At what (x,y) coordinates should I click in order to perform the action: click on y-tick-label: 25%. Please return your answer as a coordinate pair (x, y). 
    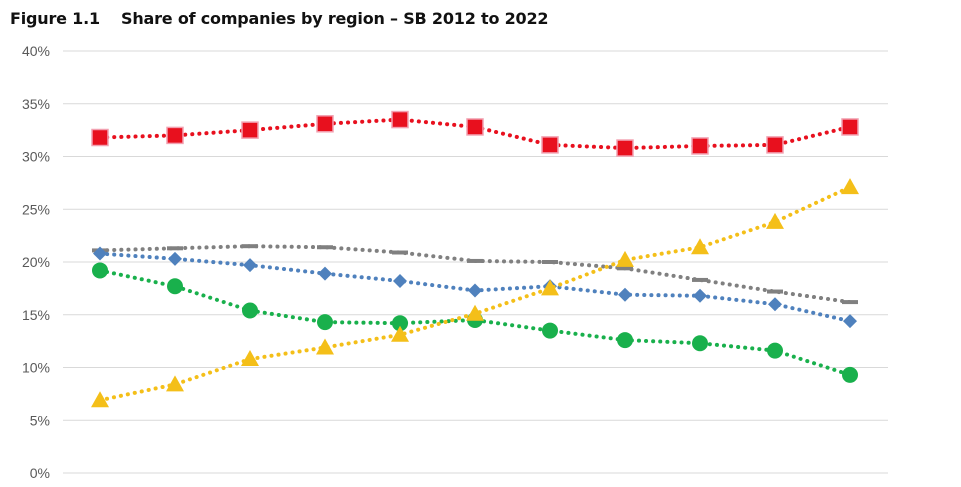
    Looking at the image, I should click on (36, 209).